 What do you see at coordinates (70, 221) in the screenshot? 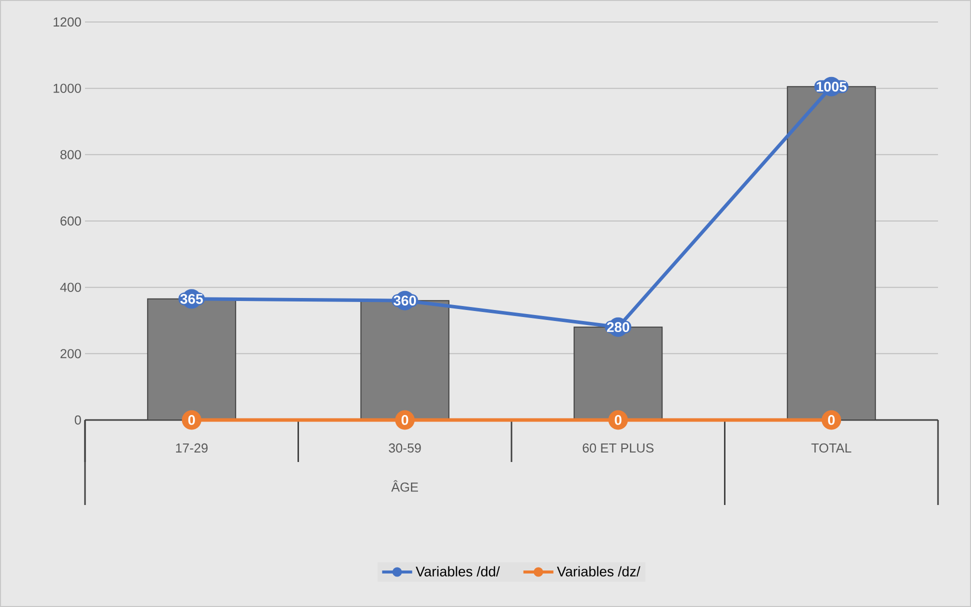
I see `y-tick-label: 600` at bounding box center [70, 221].